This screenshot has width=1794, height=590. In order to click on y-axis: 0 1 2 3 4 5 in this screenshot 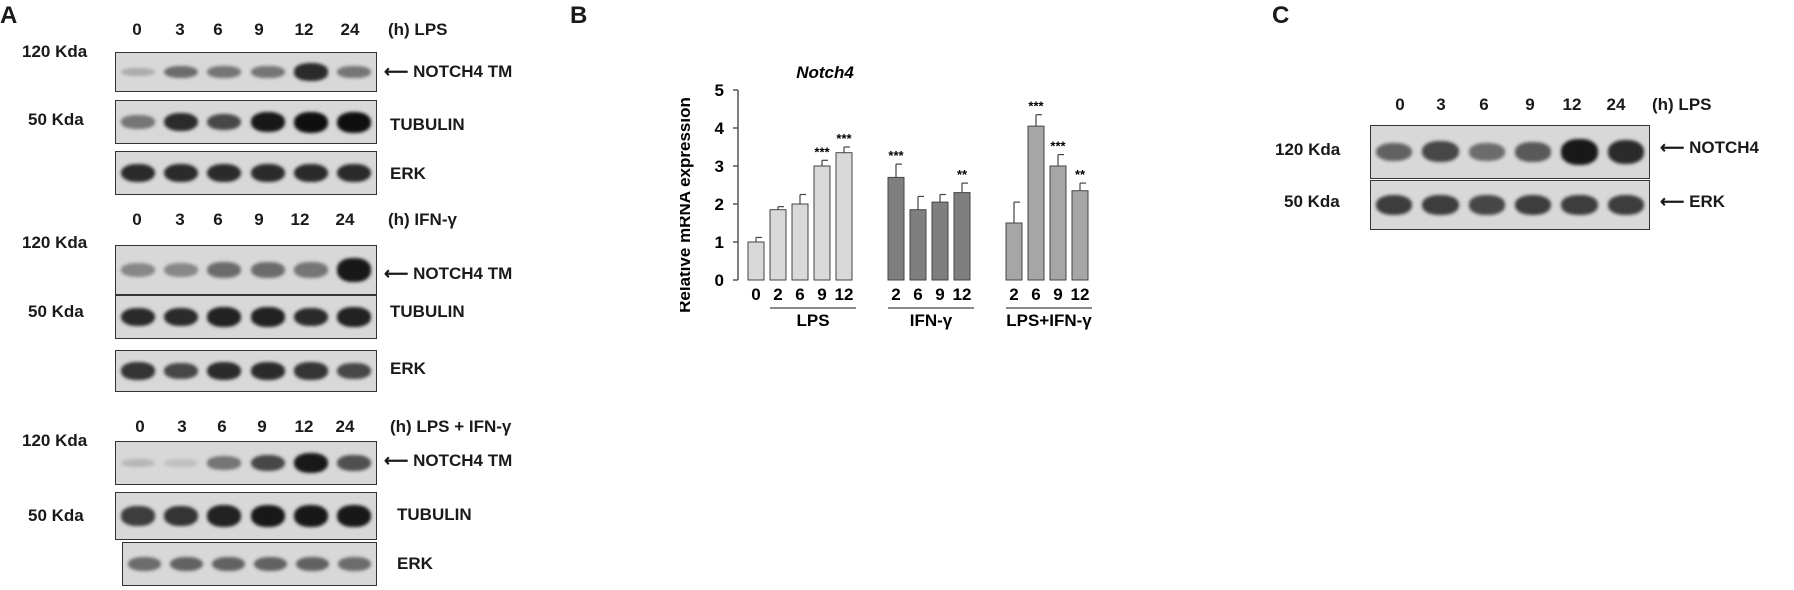, I will do `click(727, 185)`.